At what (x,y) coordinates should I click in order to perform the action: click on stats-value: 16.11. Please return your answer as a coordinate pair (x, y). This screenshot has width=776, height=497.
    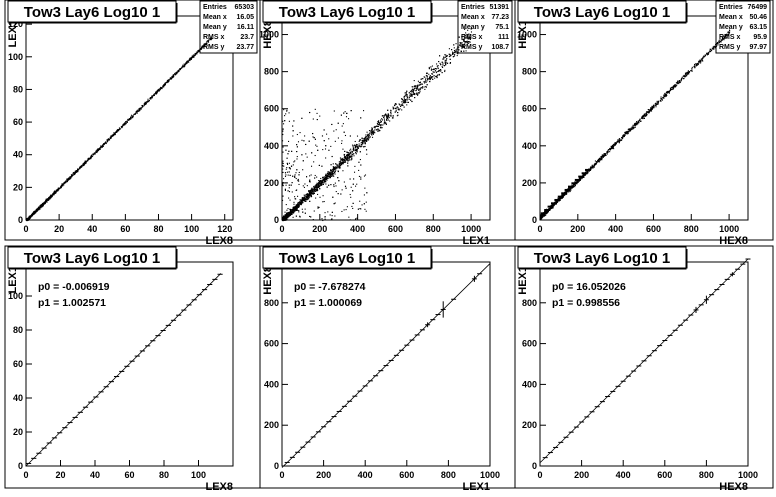
    Looking at the image, I should click on (245, 27).